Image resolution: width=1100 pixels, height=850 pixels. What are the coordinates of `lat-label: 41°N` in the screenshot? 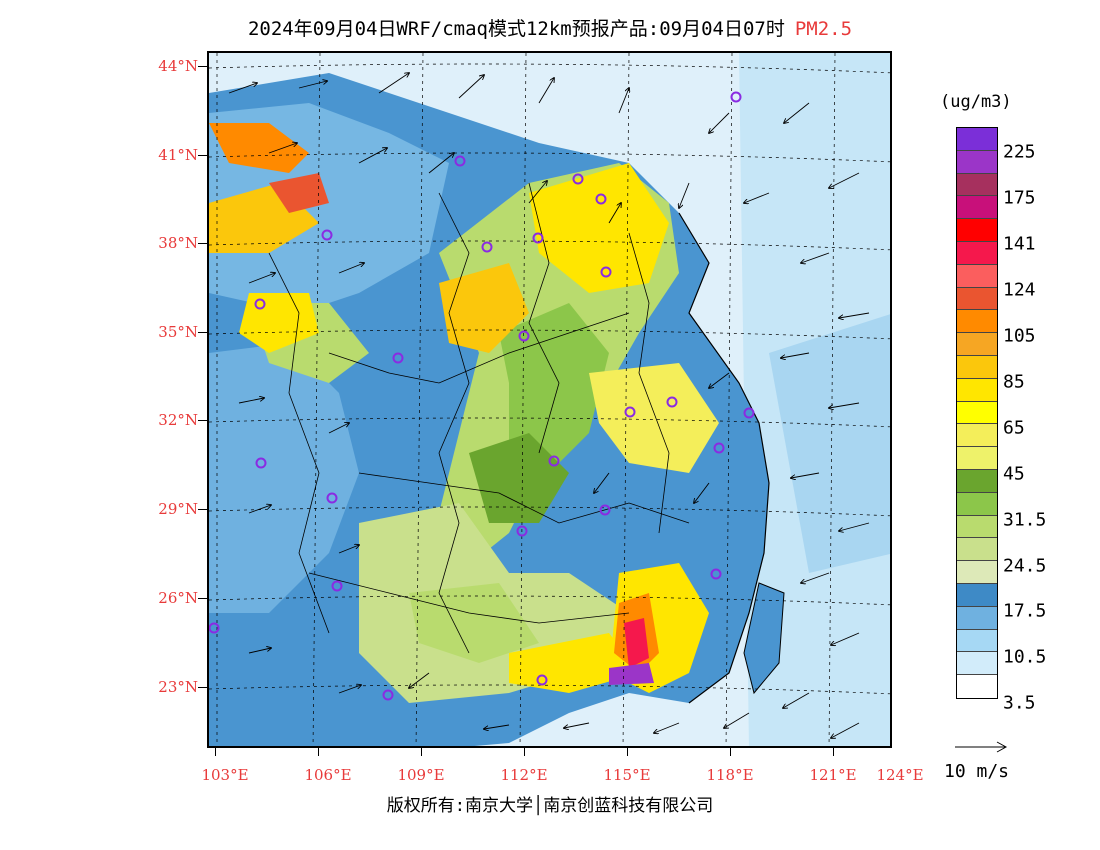 It's located at (178, 155).